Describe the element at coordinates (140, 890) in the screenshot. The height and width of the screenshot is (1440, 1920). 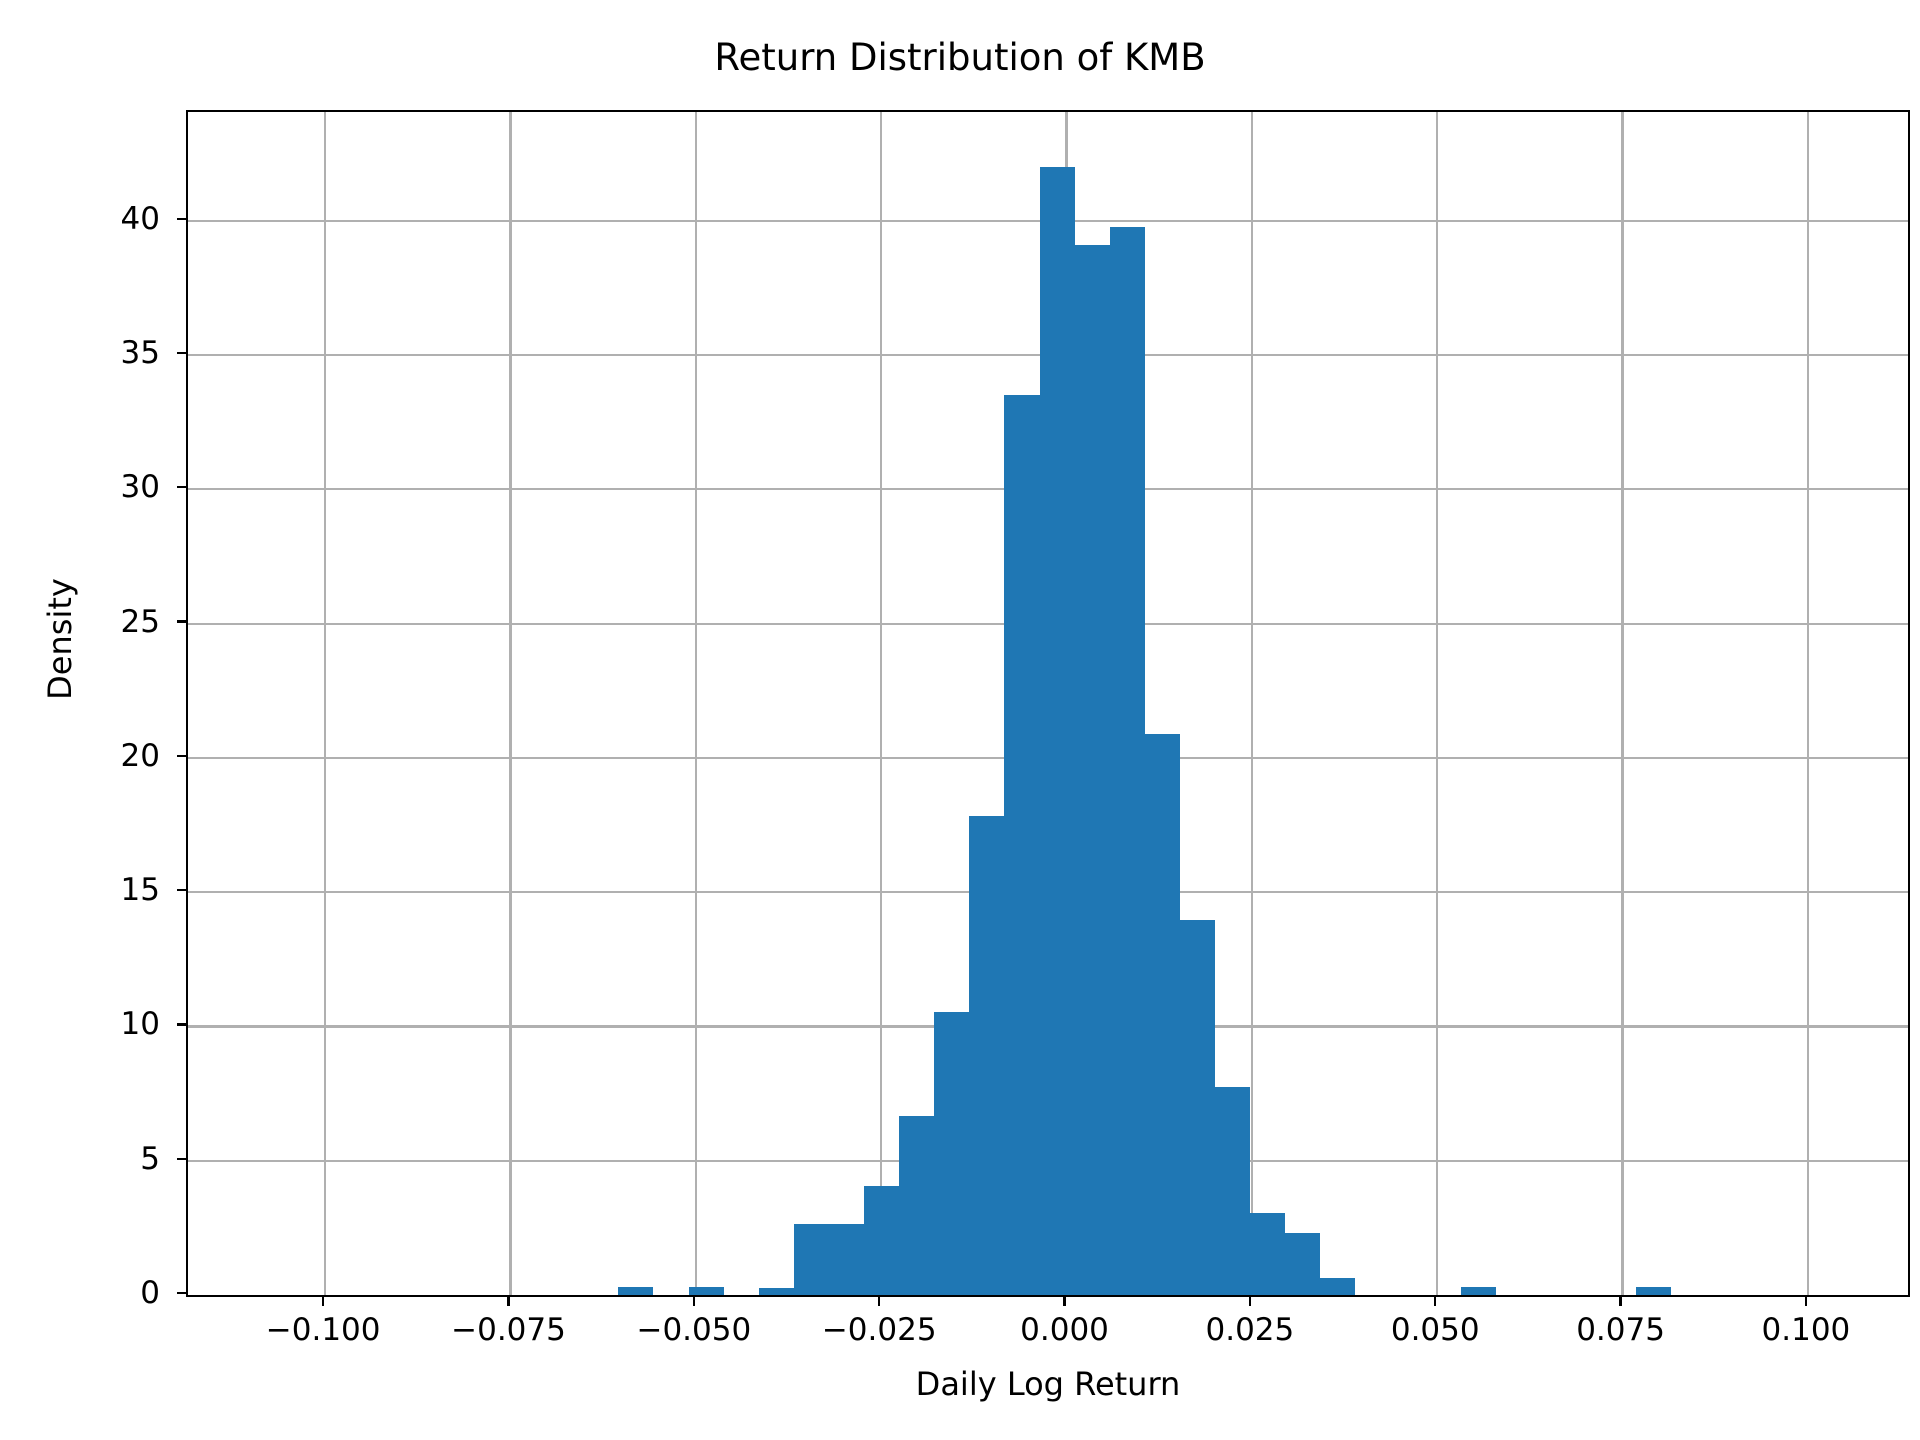
I see `y-tick-label: 15` at that location.